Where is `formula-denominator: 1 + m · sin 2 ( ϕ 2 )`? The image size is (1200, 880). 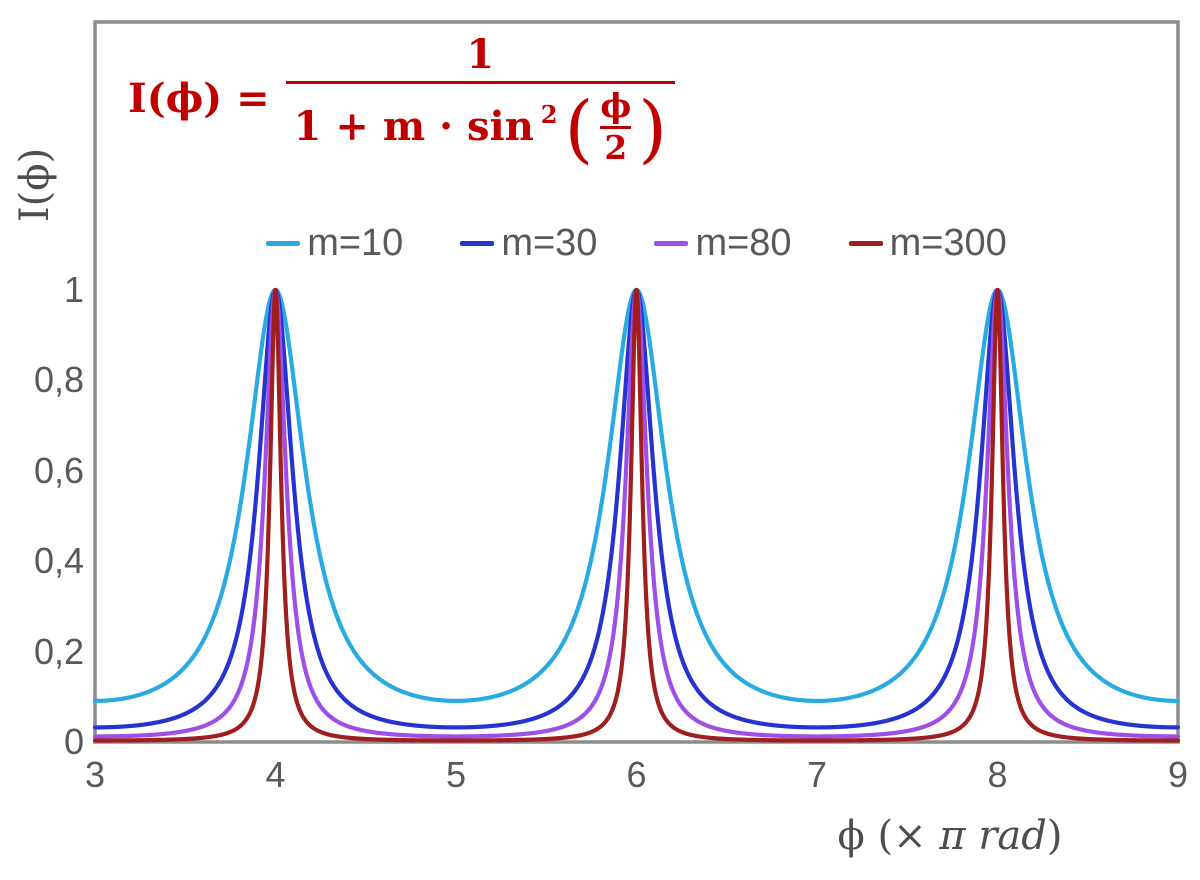 formula-denominator: 1 + m · sin 2 ( ϕ 2 ) is located at coordinates (480, 129).